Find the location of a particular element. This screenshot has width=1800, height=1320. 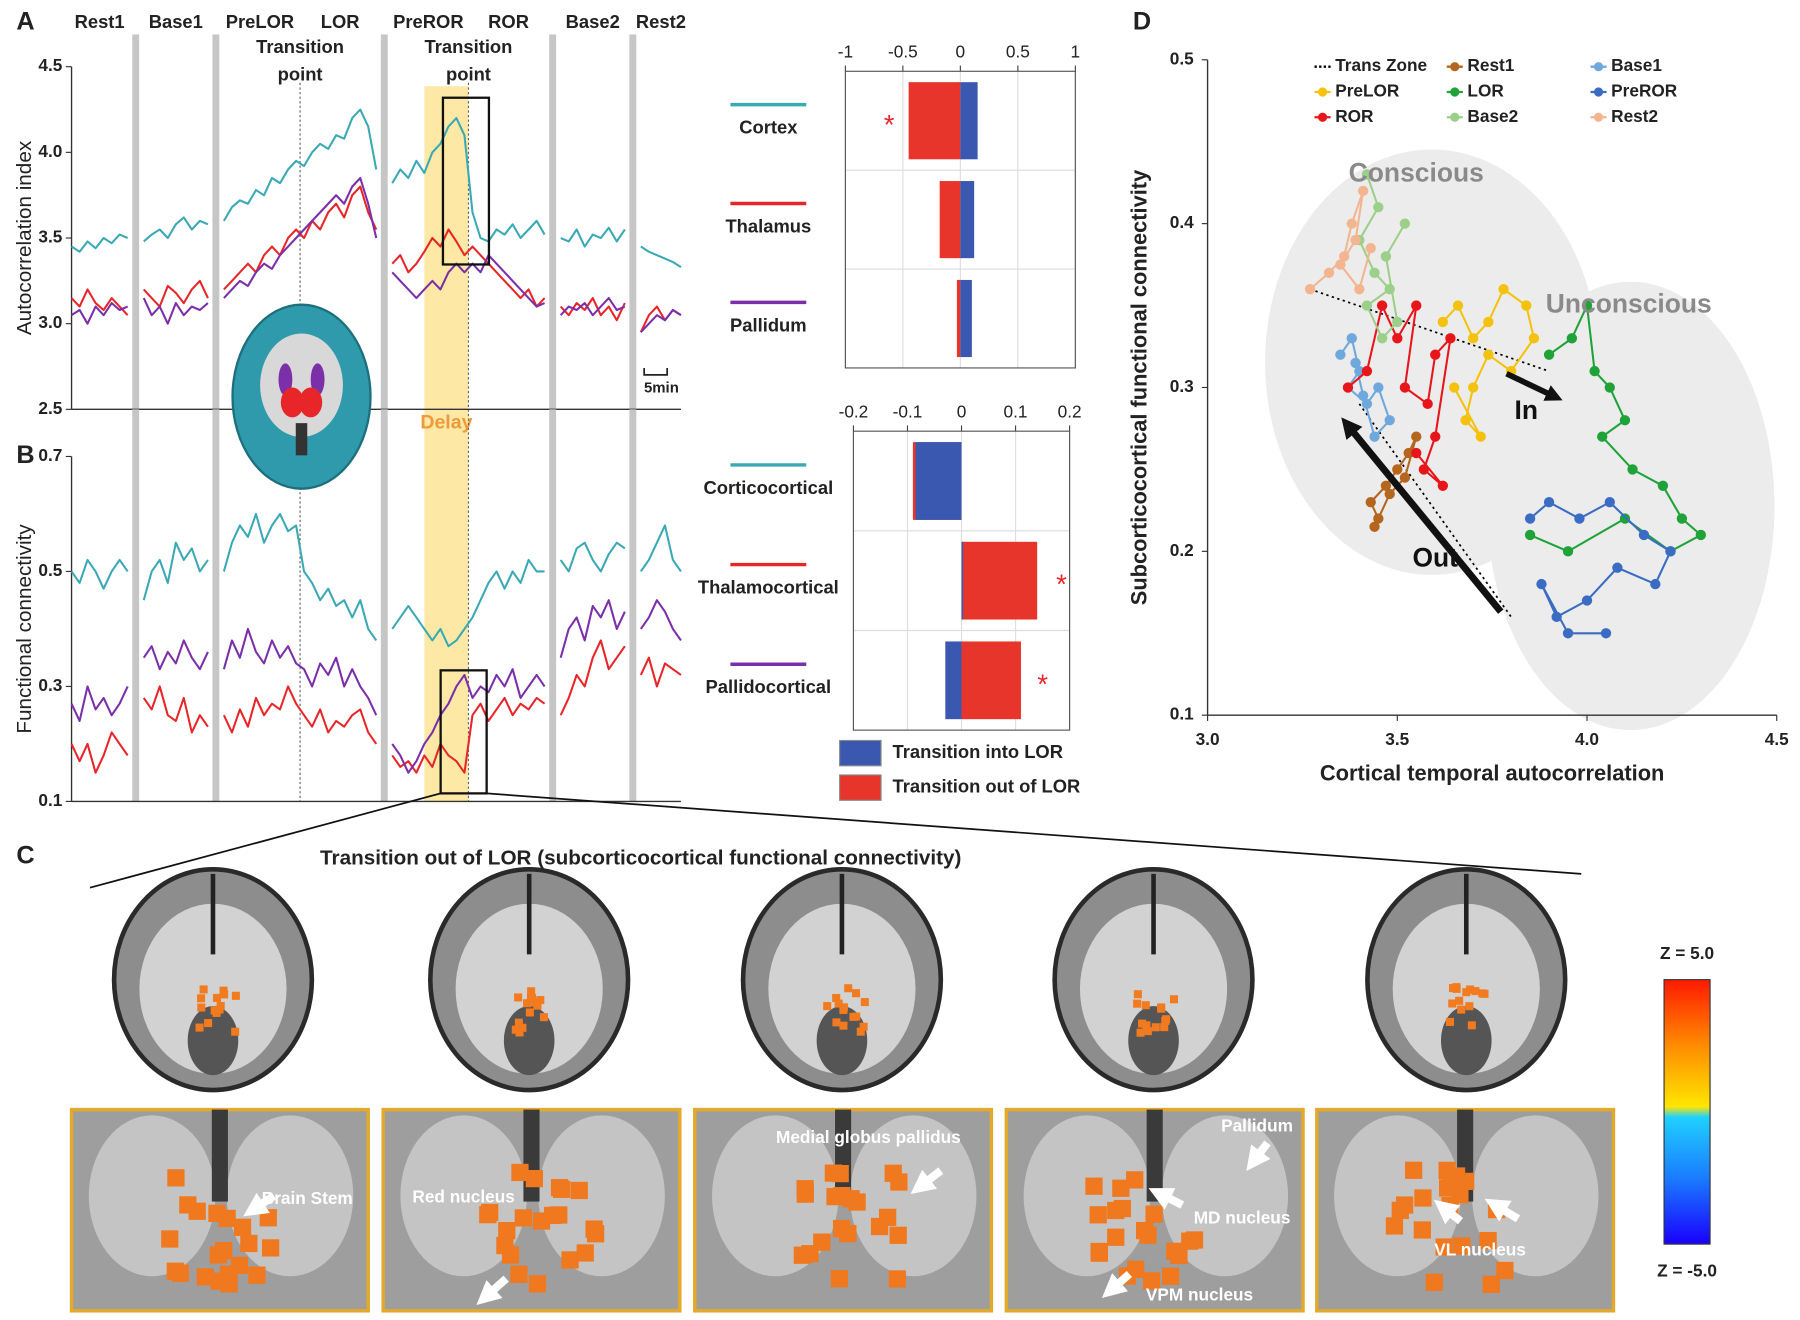

structure-label: Red nucleus is located at coordinates (463, 1197).